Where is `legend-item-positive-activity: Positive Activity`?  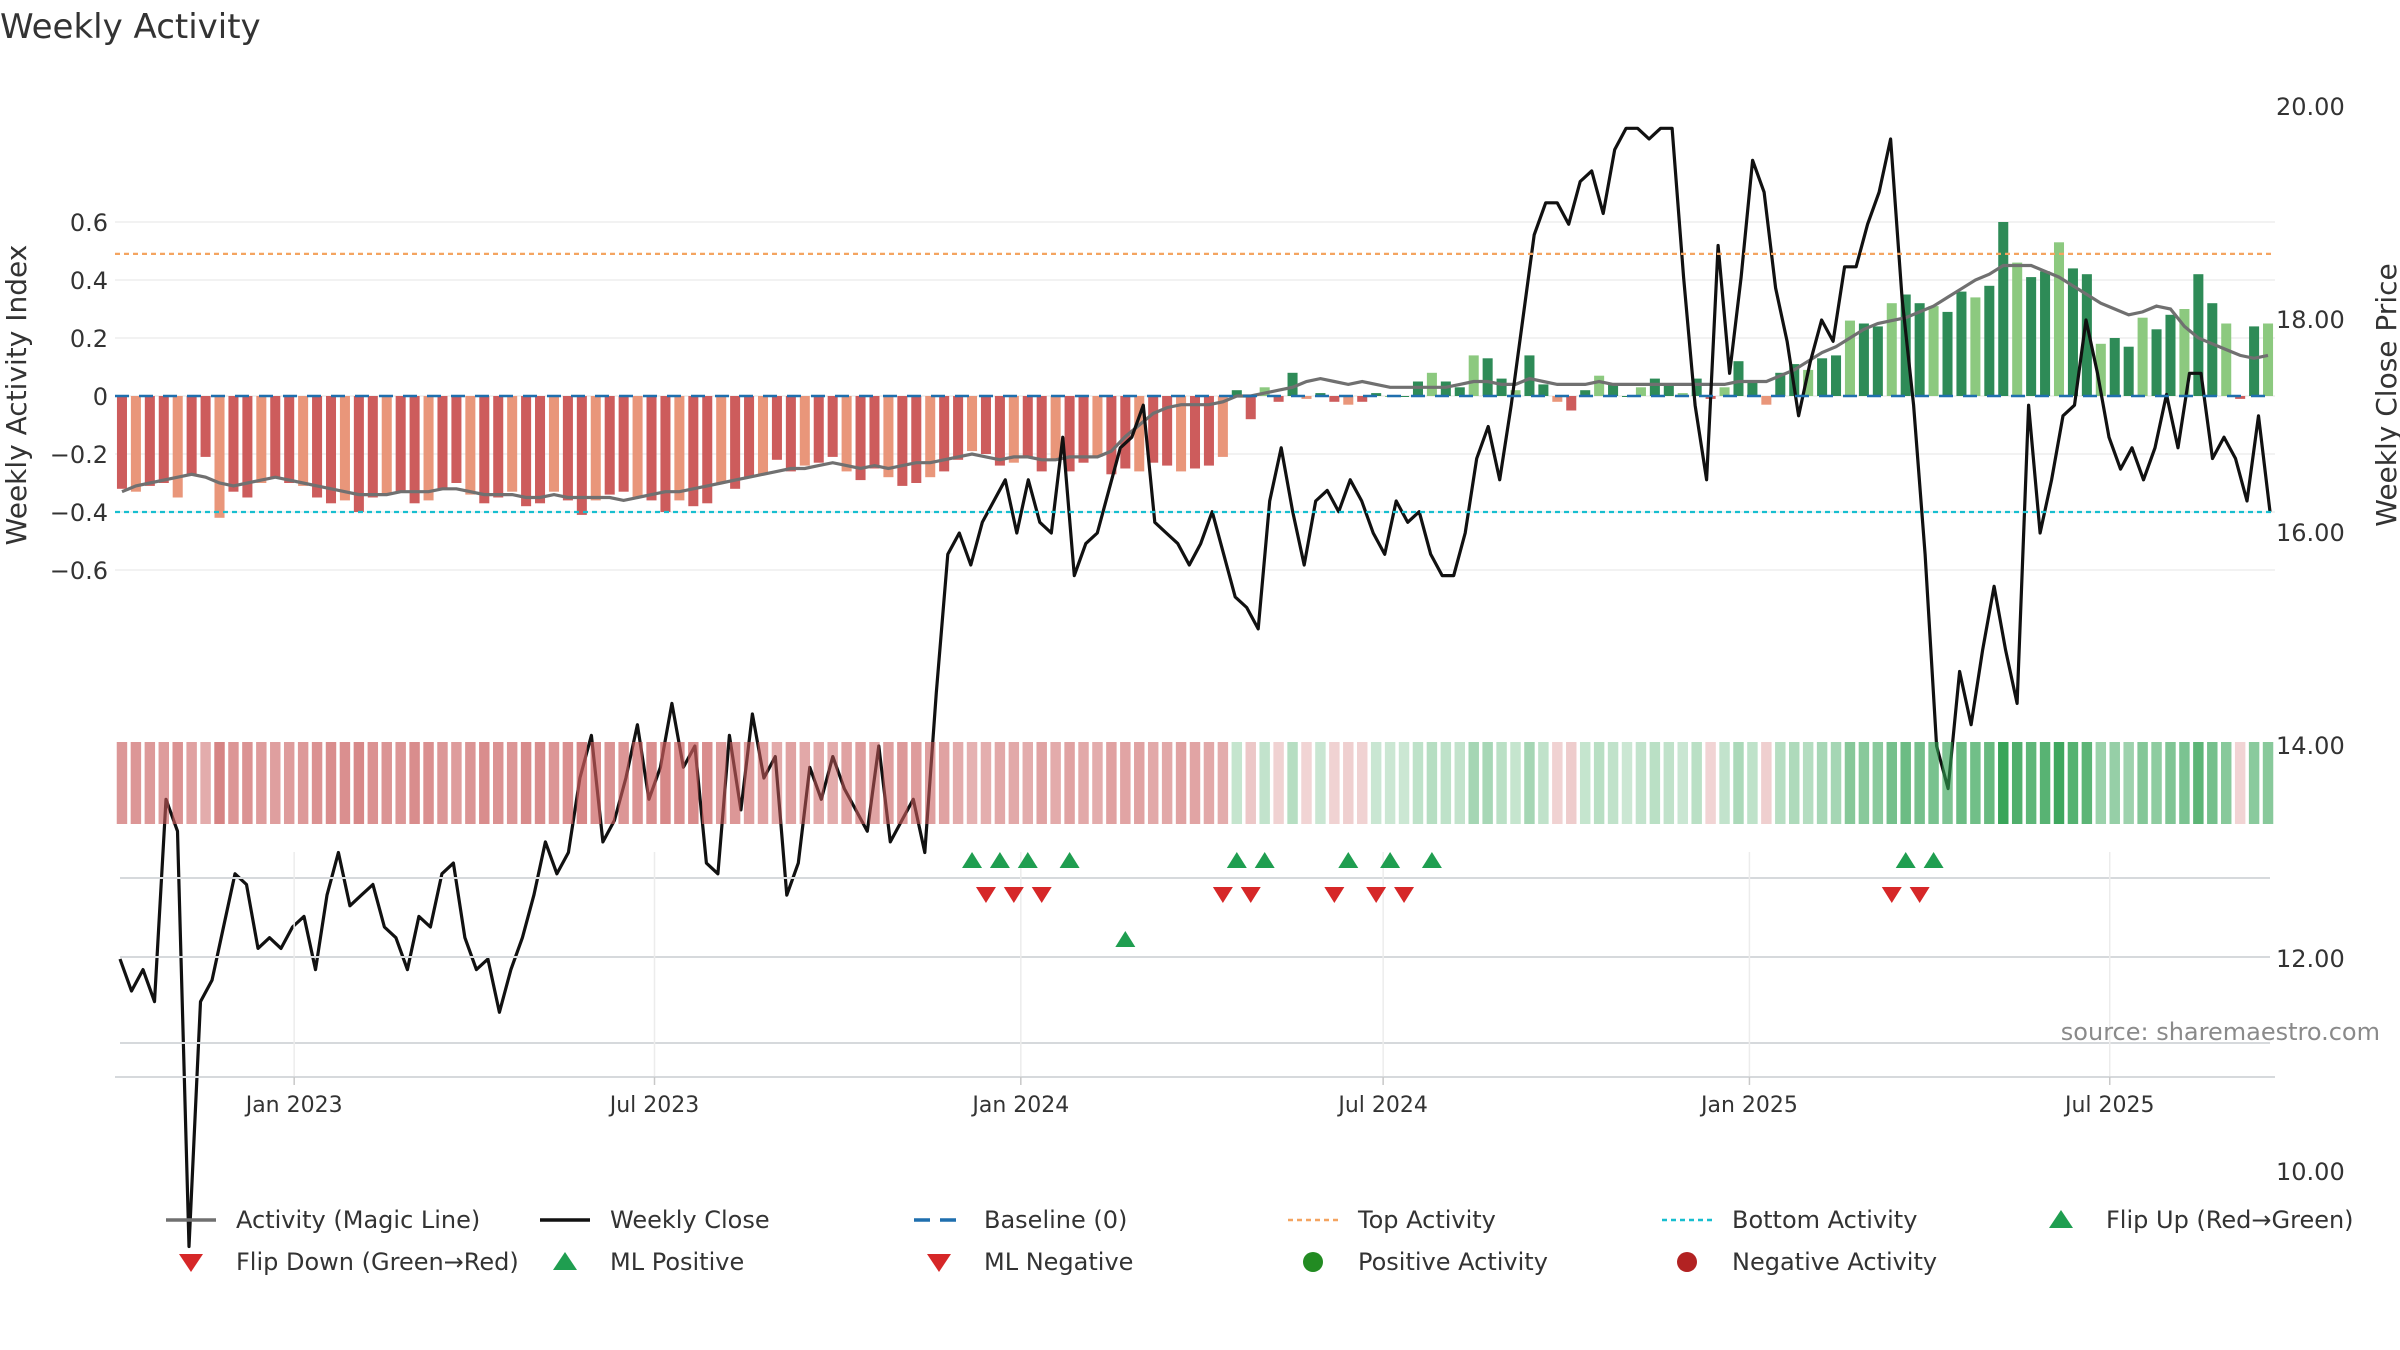
legend-item-positive-activity: Positive Activity is located at coordinates (1469, 1262).